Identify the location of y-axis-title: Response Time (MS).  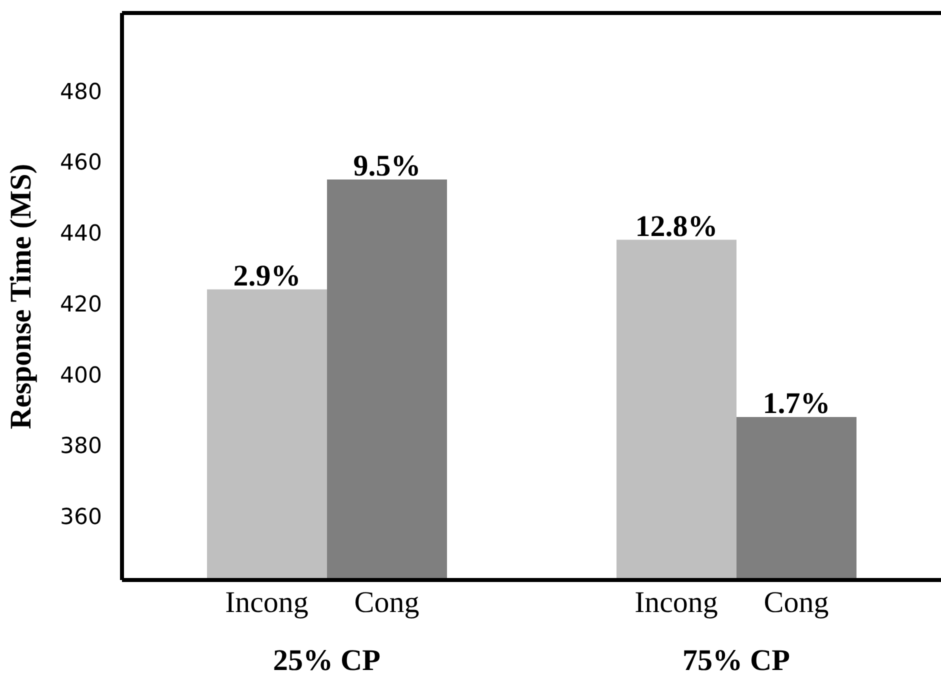
(21, 297).